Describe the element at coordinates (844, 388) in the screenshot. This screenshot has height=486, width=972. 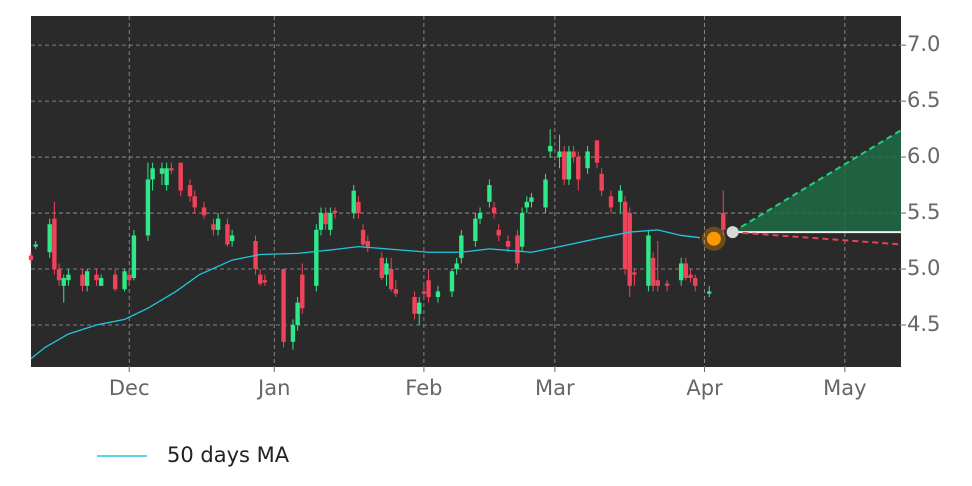
I see `x-tick-label: May` at that location.